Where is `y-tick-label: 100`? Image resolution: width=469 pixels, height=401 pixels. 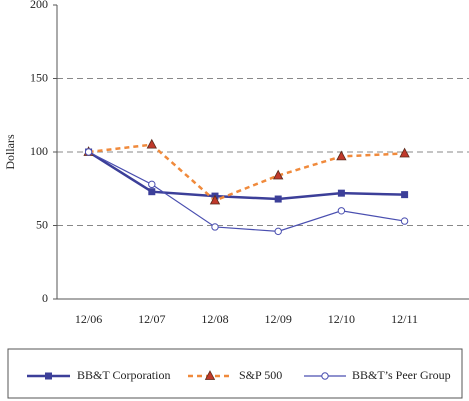
y-tick-label: 100 is located at coordinates (39, 151).